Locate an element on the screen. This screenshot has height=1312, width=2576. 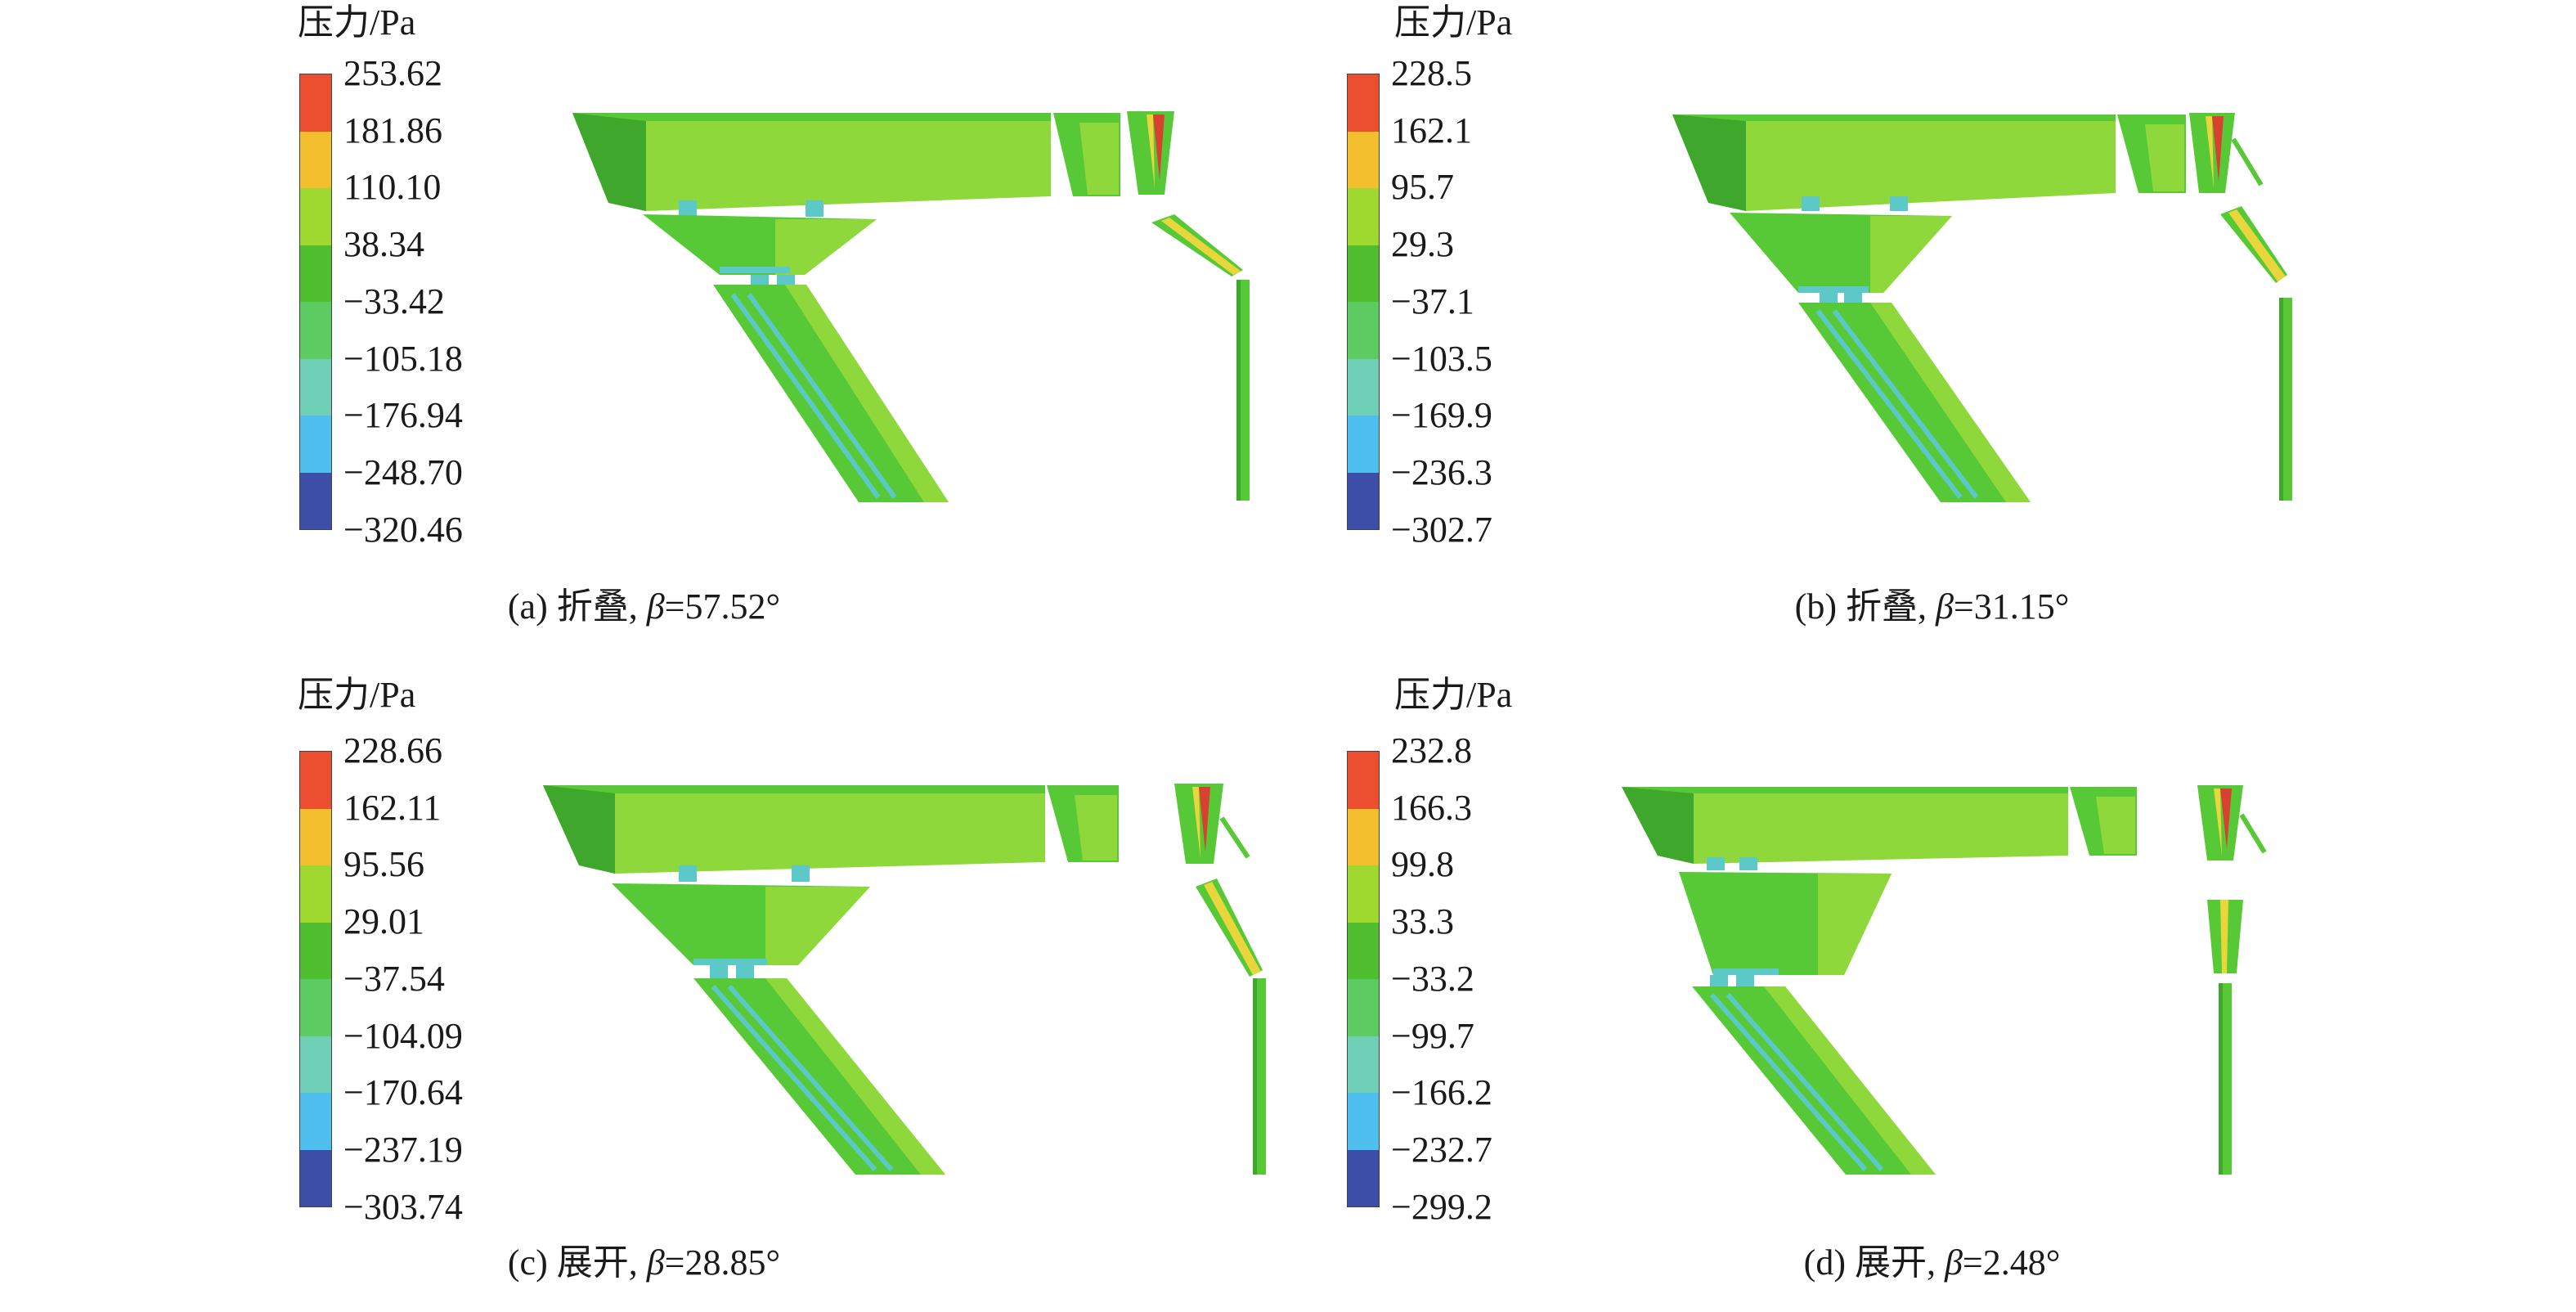
colorbar-tick: 38.34 is located at coordinates (383, 244).